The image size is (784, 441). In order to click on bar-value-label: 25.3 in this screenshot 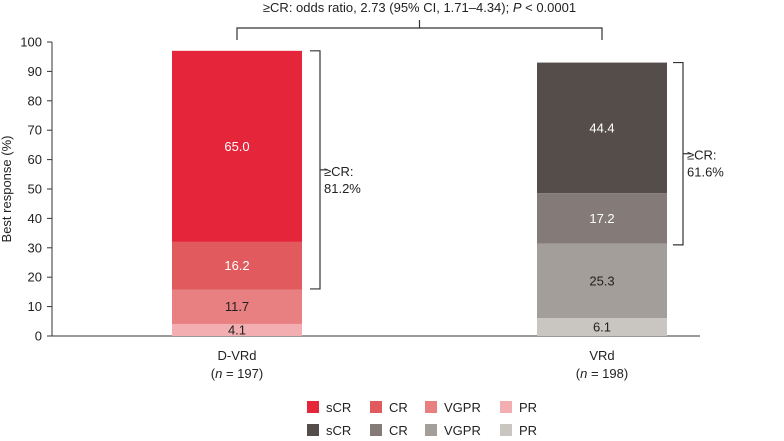, I will do `click(601, 280)`.